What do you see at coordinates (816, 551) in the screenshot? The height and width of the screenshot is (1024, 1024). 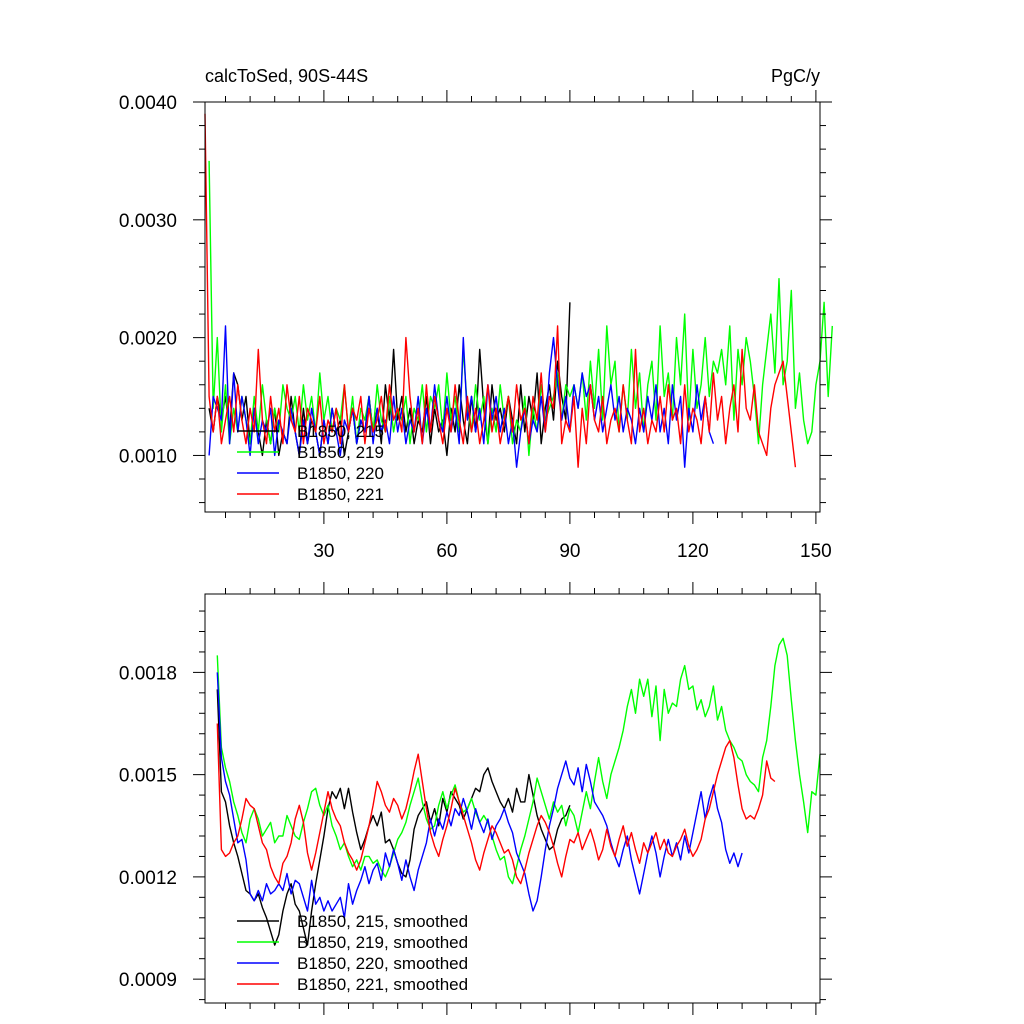 I see `x-tick-label: 150` at bounding box center [816, 551].